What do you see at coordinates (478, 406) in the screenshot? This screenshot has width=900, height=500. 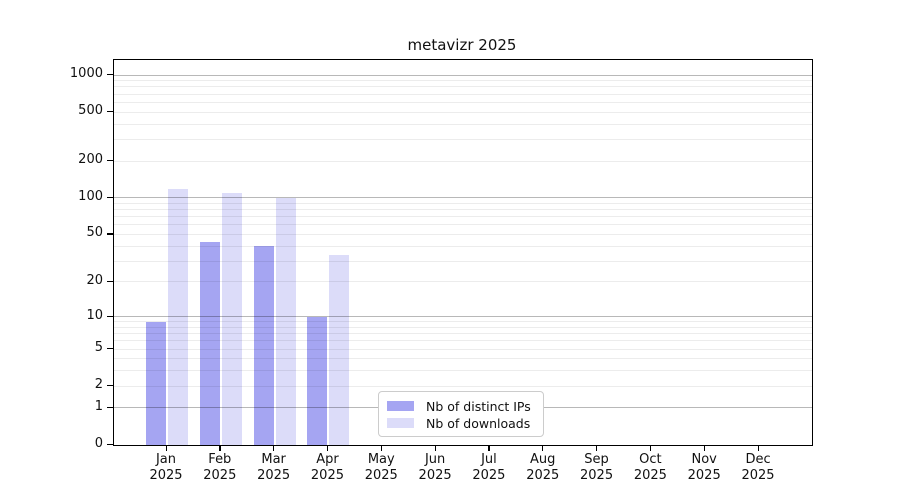 I see `legend-label: Nb of distinct IPs` at bounding box center [478, 406].